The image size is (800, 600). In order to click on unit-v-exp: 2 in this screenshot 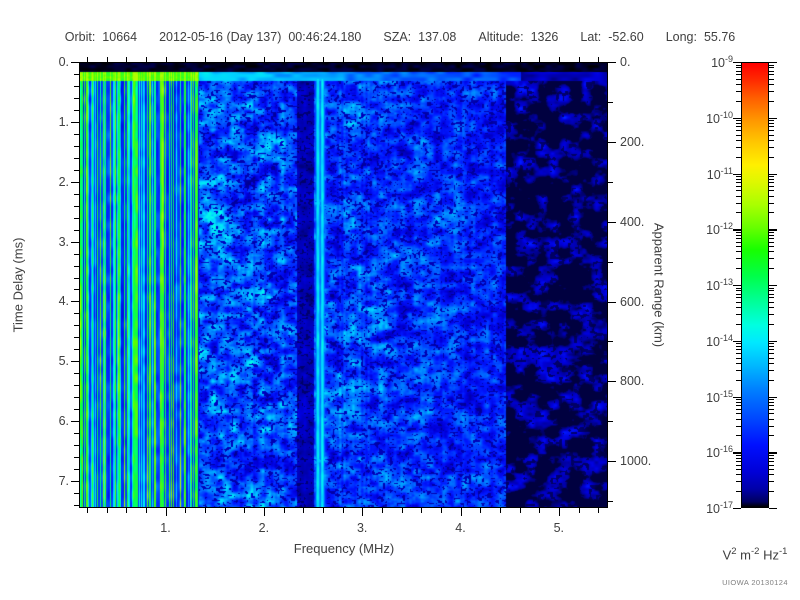, I will do `click(734, 551)`.